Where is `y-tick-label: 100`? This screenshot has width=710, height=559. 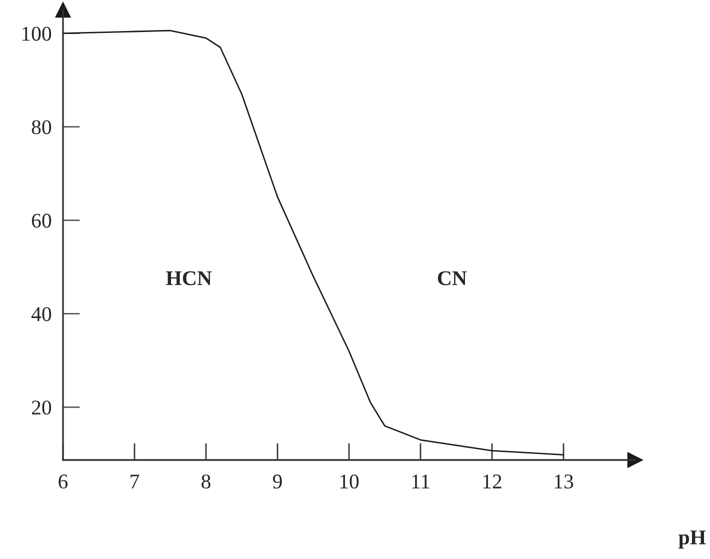
y-tick-label: 100 is located at coordinates (37, 33).